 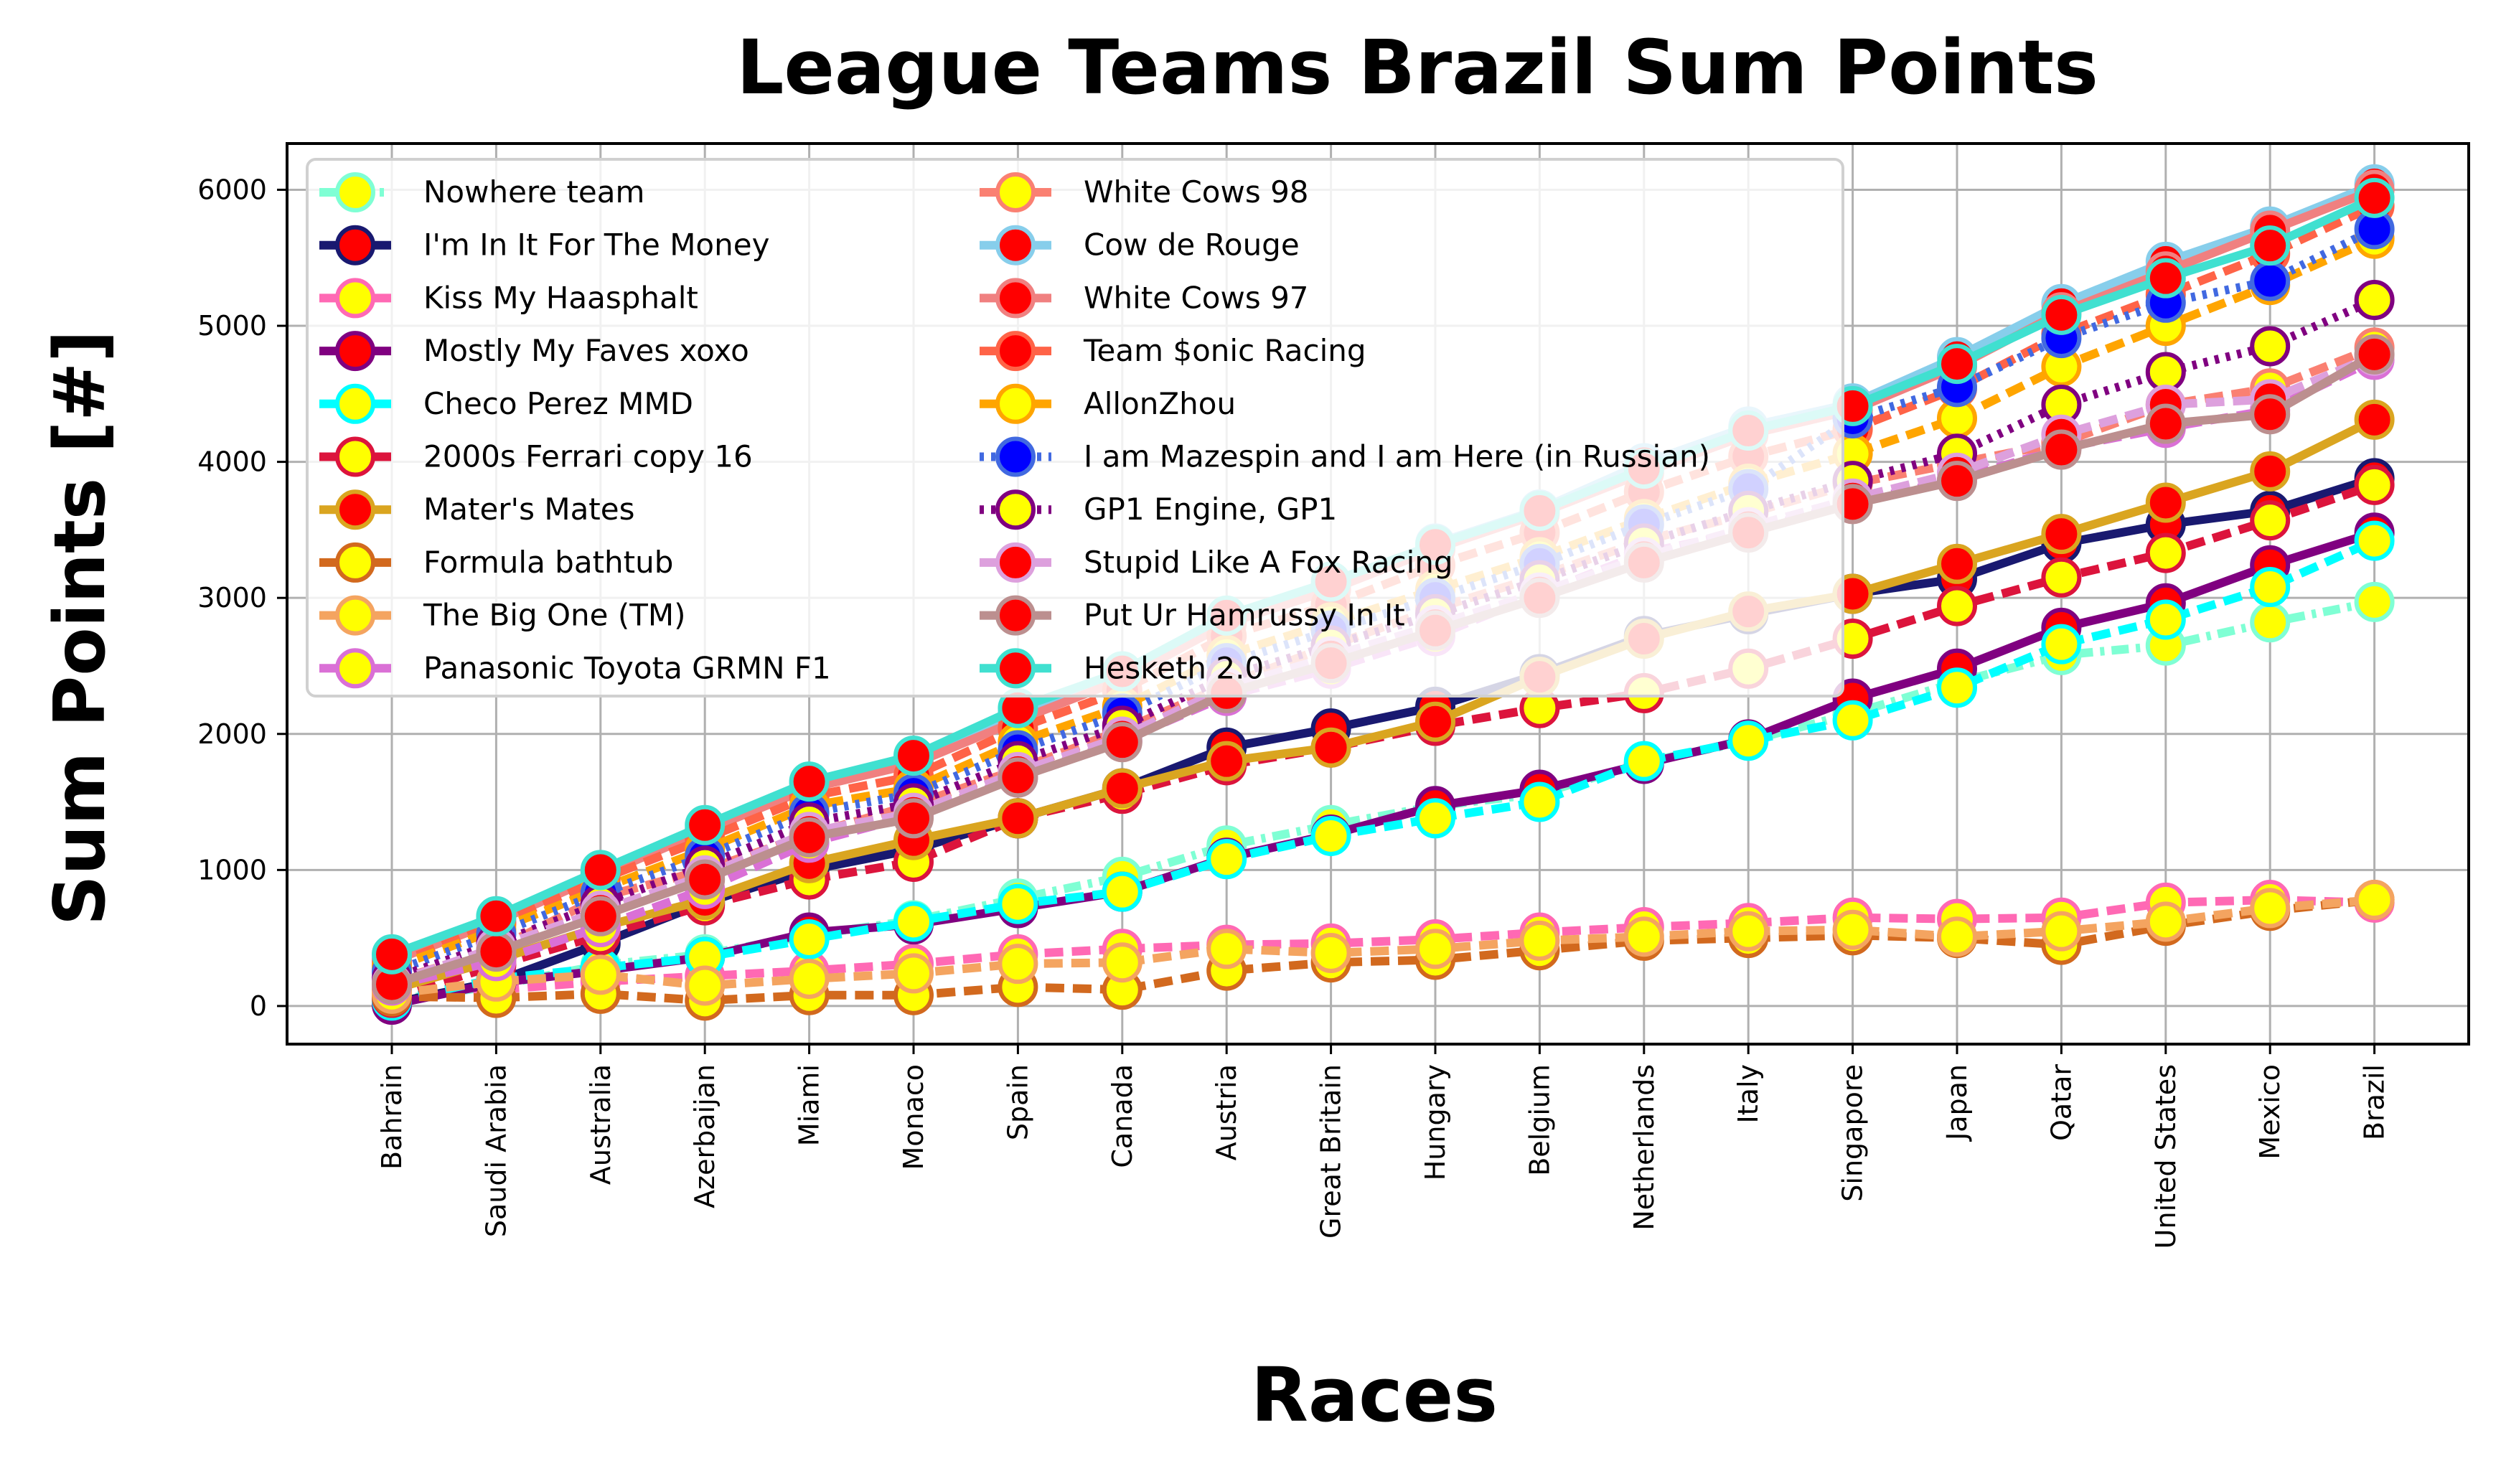 What do you see at coordinates (2166, 1156) in the screenshot?
I see `x-tick-label: United States` at bounding box center [2166, 1156].